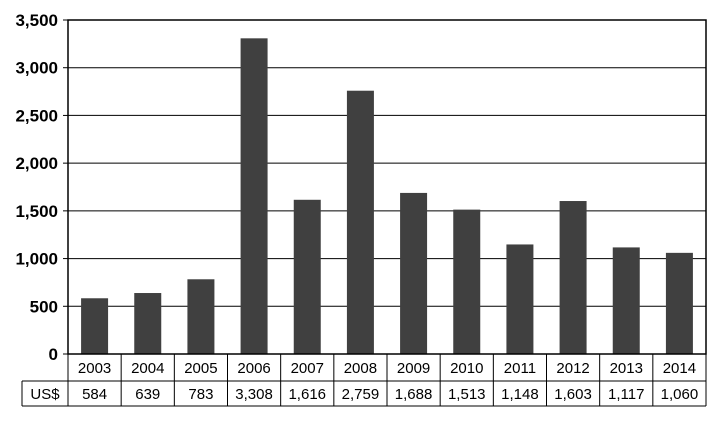 The height and width of the screenshot is (424, 719). Describe the element at coordinates (360, 368) in the screenshot. I see `category-label: 2008` at that location.